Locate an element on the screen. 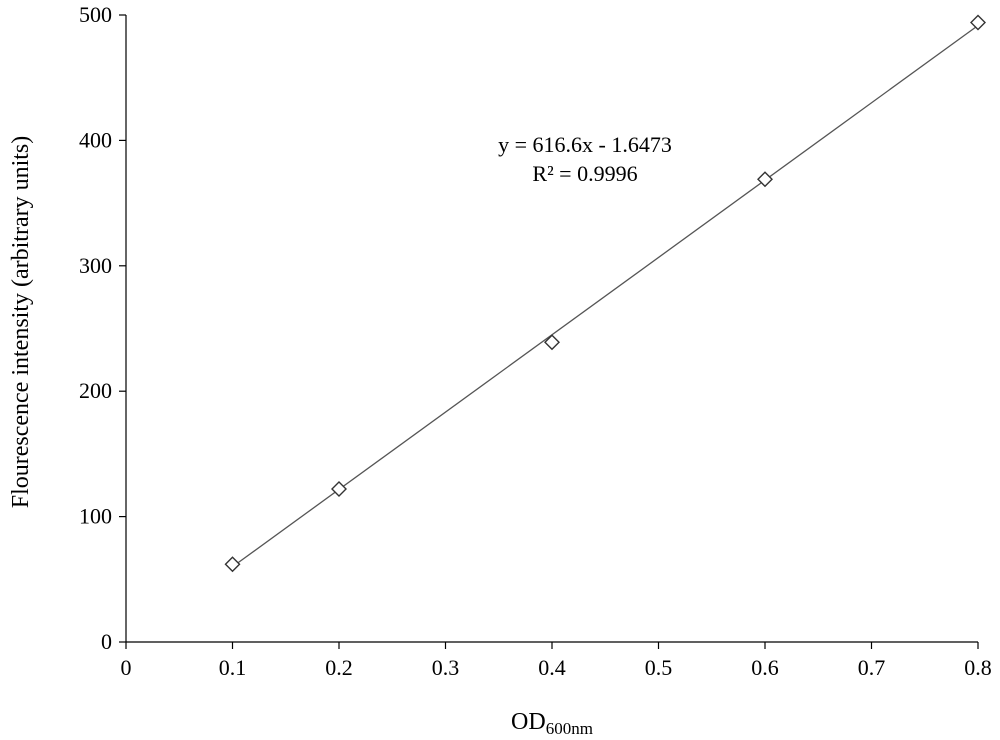 The width and height of the screenshot is (1000, 740). trendline-equation: y = 616.6x - 1.6473 is located at coordinates (585, 144).